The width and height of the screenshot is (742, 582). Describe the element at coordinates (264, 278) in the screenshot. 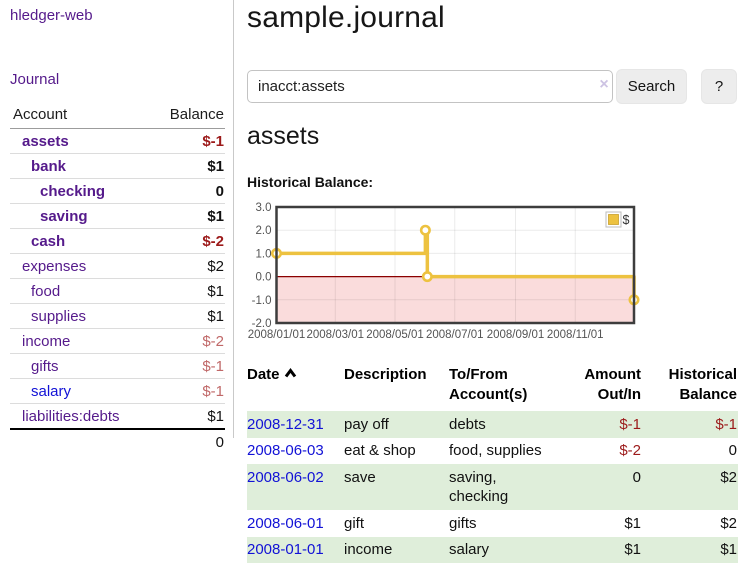

I see `svg-text: 0.0` at that location.